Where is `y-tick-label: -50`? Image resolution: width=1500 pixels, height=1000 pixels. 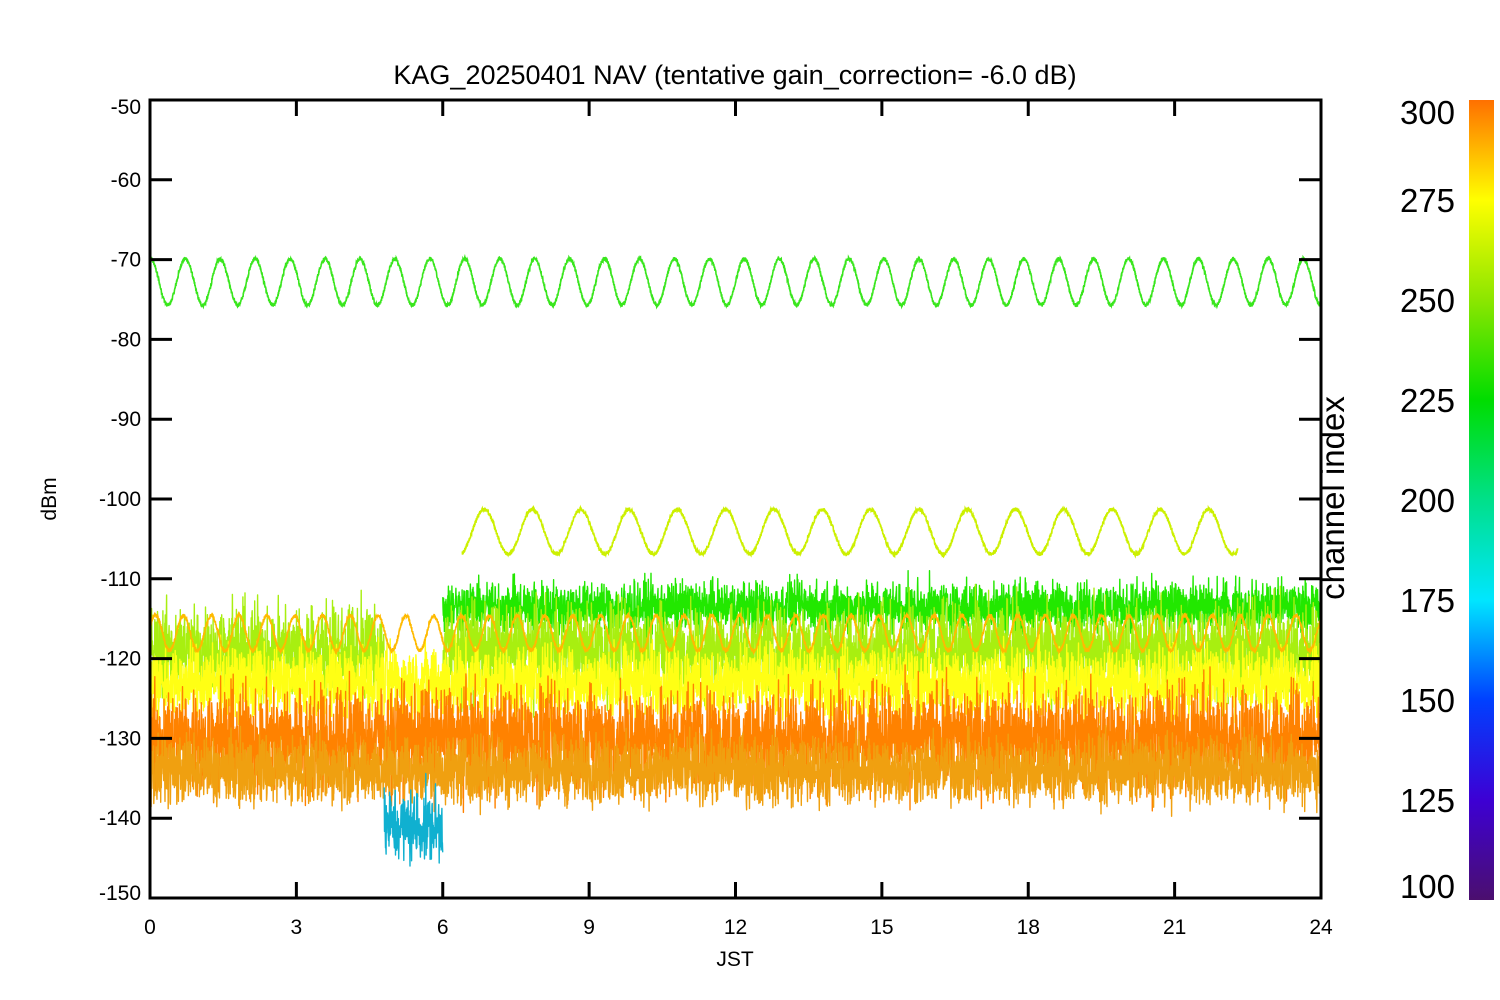
y-tick-label: -50 is located at coordinates (126, 107).